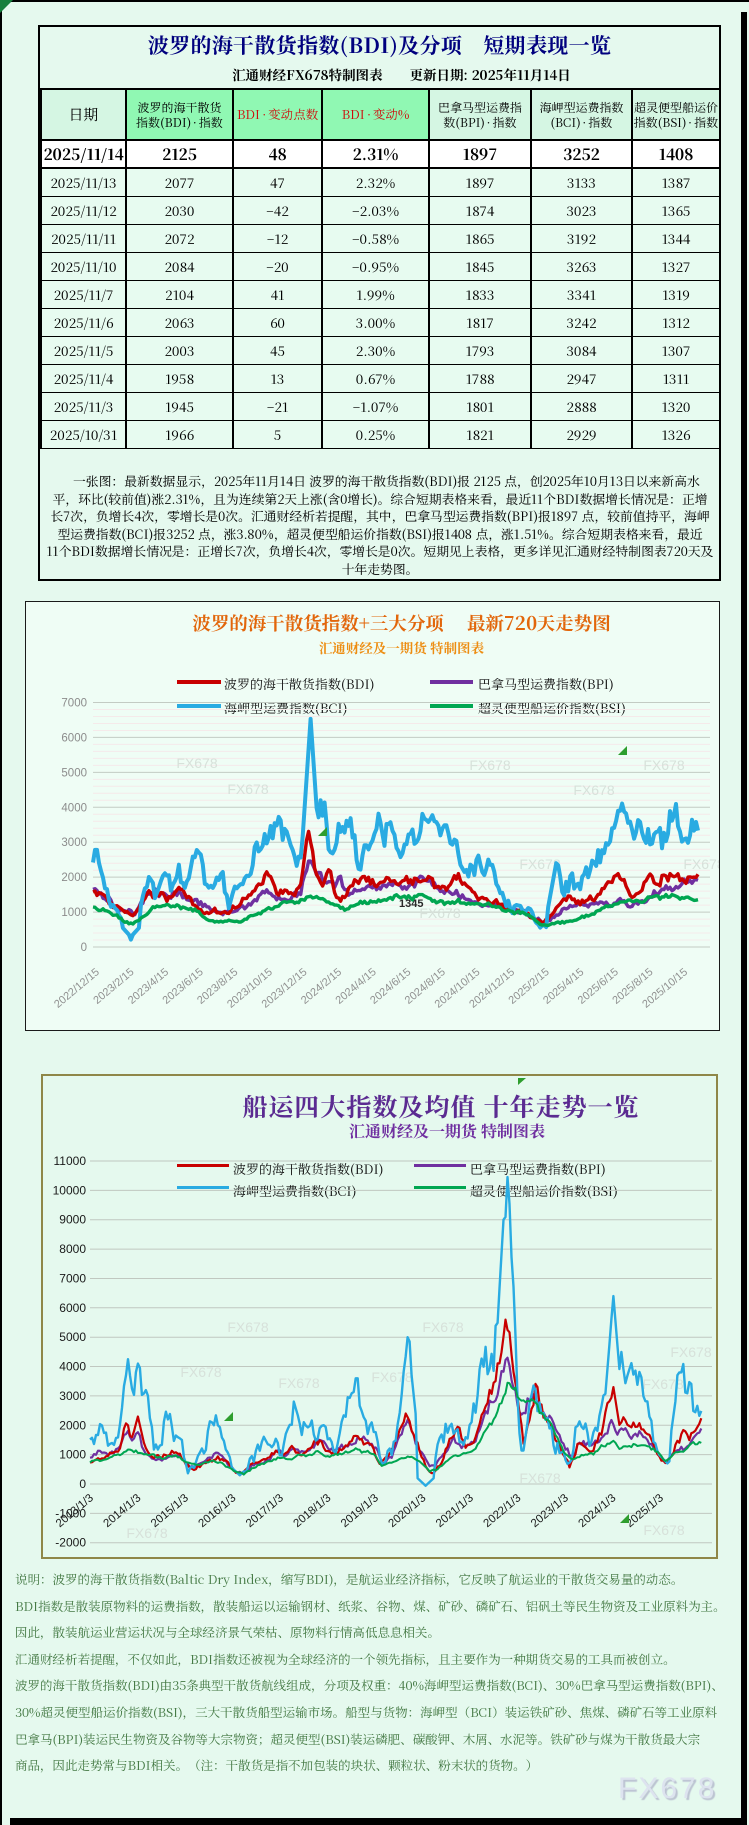 This screenshot has width=749, height=1825. What do you see at coordinates (70, 1190) in the screenshot?
I see `svg-text: 10000` at bounding box center [70, 1190].